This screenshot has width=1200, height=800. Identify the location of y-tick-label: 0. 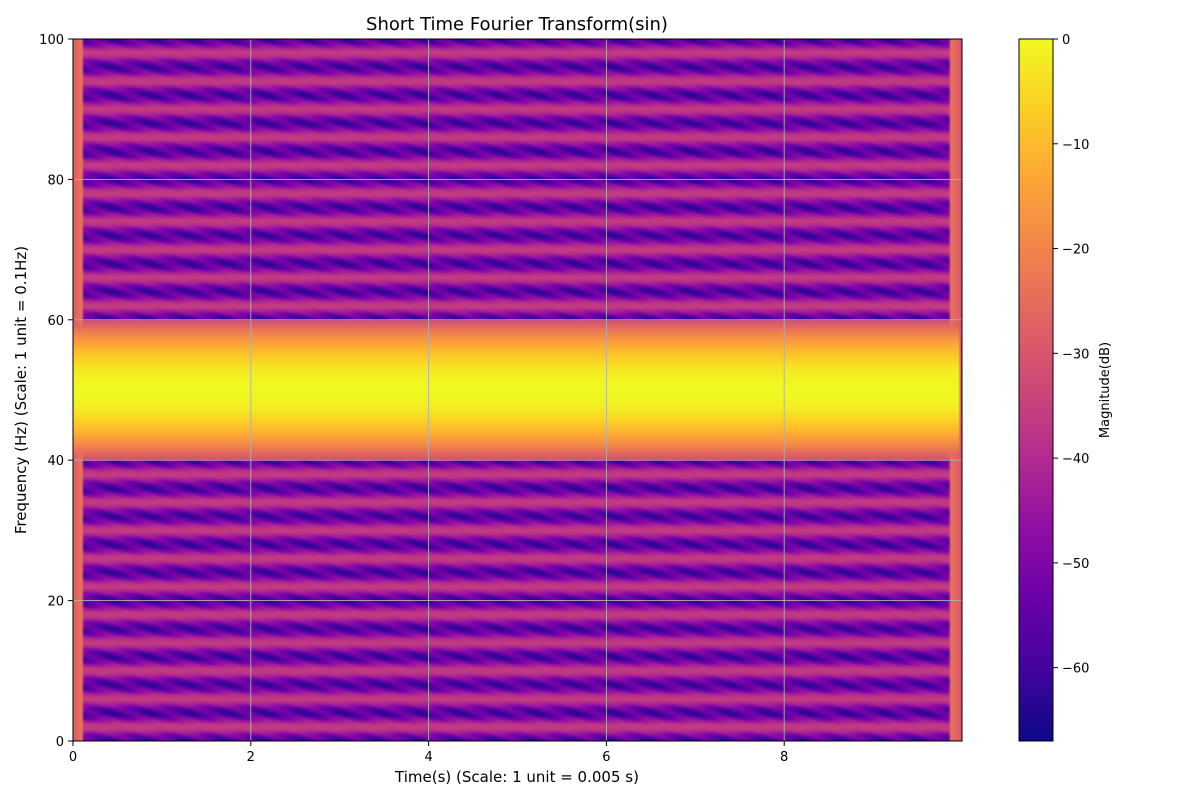
(60, 742).